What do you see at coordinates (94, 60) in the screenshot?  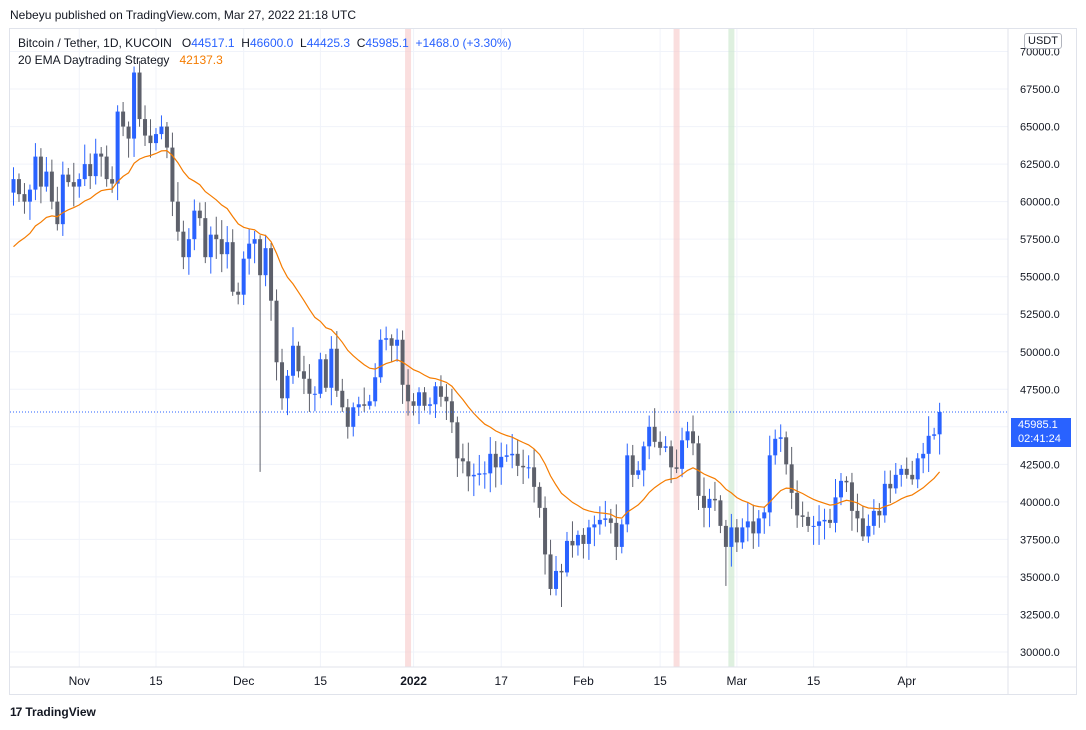 I see `legend-indicator-name: 20 EMA Daytrading Strategy` at bounding box center [94, 60].